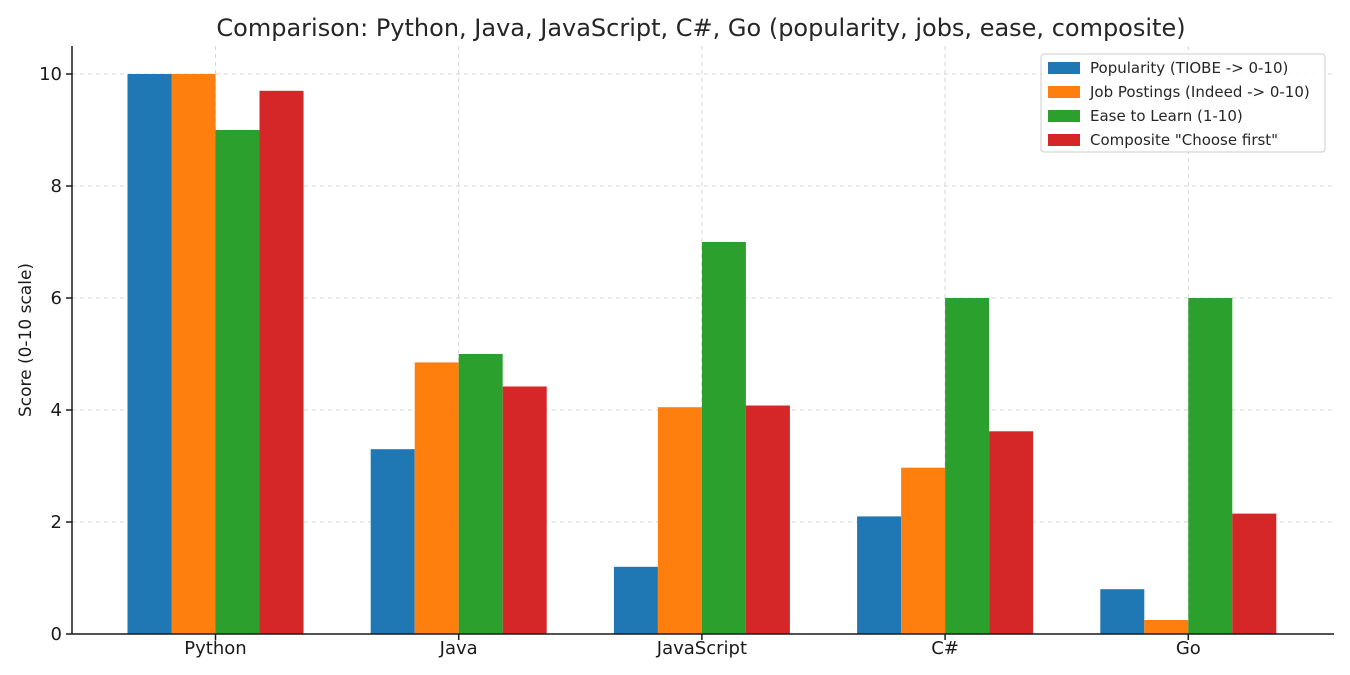 Image resolution: width=1350 pixels, height=675 pixels. I want to click on x-tick-label: Python, so click(215, 648).